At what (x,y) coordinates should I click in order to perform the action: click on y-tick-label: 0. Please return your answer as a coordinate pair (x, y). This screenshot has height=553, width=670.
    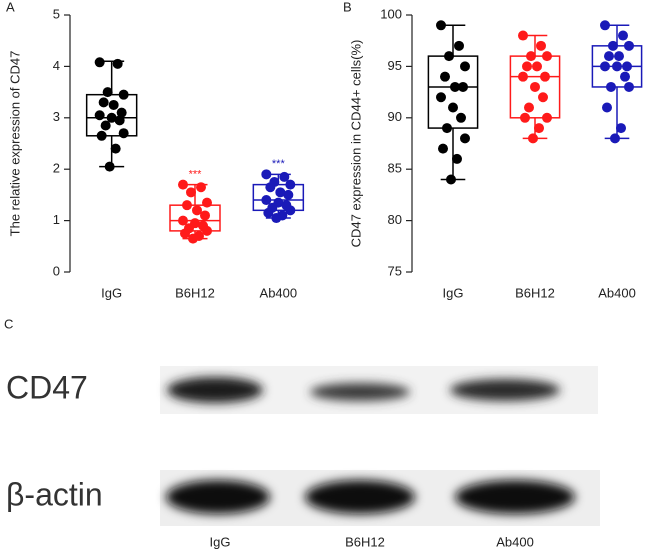
    Looking at the image, I should click on (56, 270).